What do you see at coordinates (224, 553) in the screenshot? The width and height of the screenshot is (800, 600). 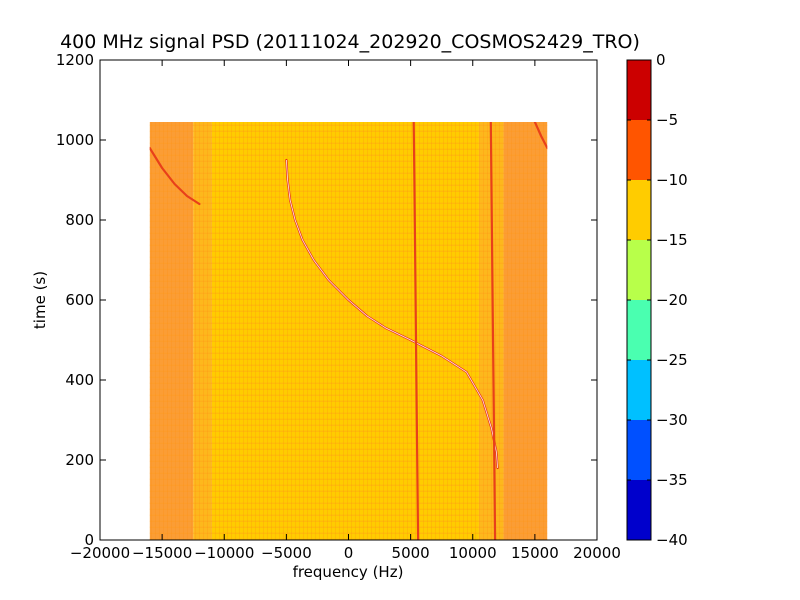 I see `x-tick-label: −10000` at bounding box center [224, 553].